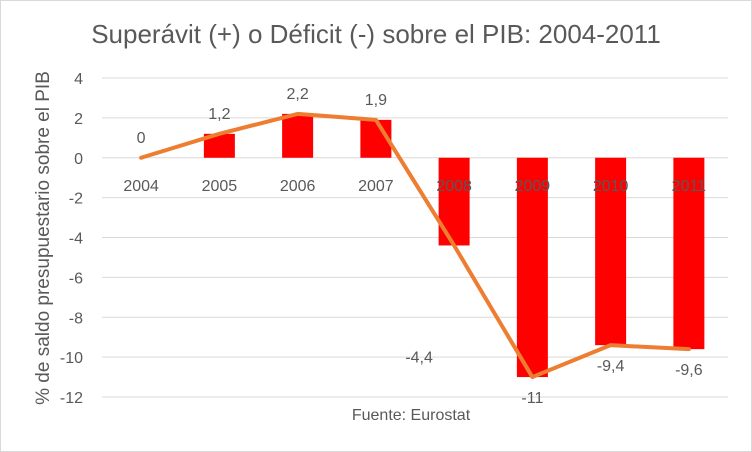 The height and width of the screenshot is (452, 752). I want to click on x-tick-label: 2010, so click(611, 186).